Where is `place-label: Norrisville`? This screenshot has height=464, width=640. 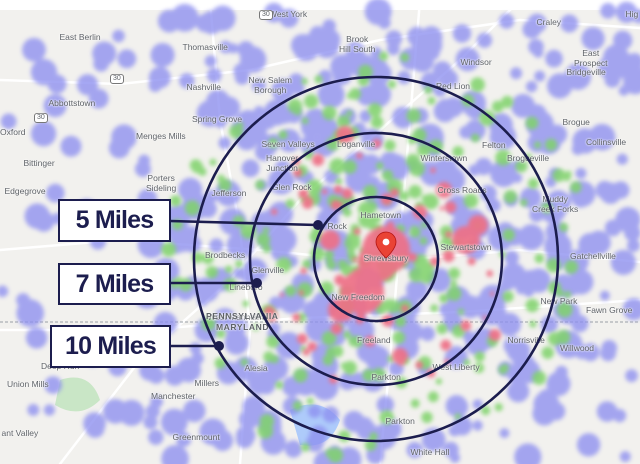 place-label: Norrisville is located at coordinates (526, 340).